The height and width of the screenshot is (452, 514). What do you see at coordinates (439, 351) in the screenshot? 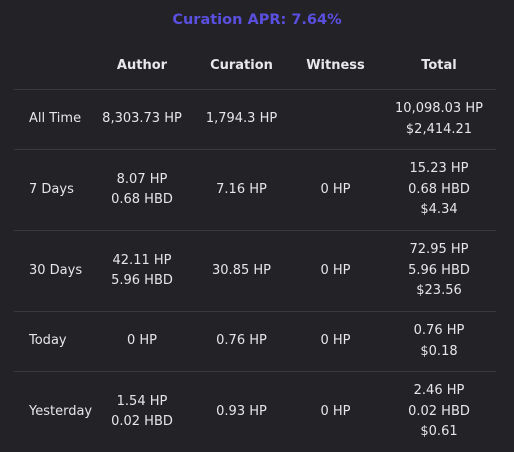
I see `total-usd: $0.18` at bounding box center [439, 351].